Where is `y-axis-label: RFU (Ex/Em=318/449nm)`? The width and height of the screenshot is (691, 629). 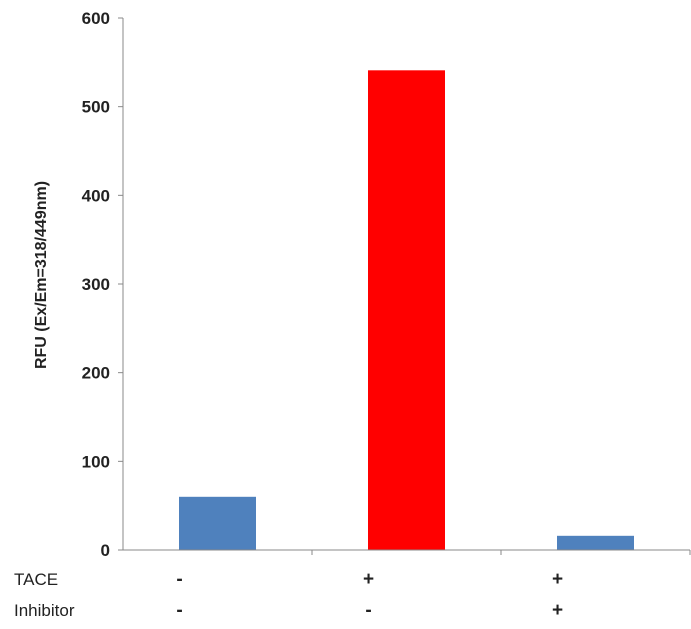
y-axis-label: RFU (Ex/Em=318/449nm) is located at coordinates (41, 275).